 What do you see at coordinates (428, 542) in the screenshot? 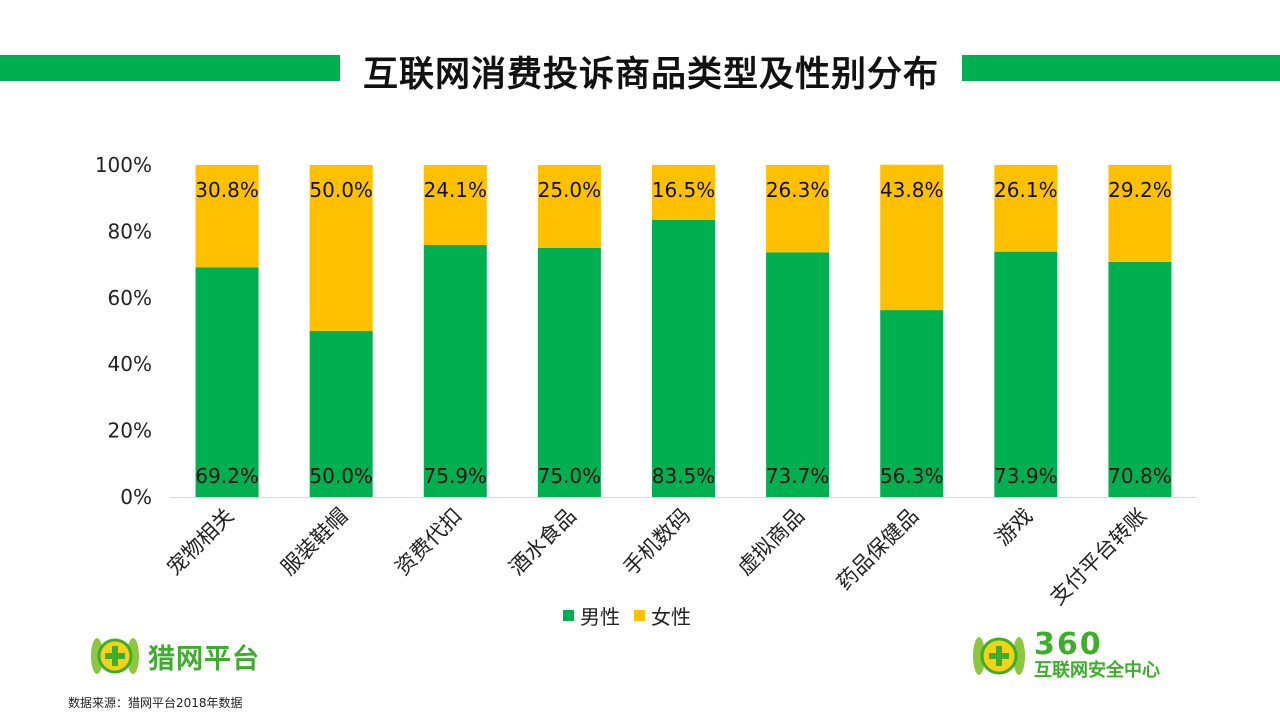
I see `x-category-label: 资费代扣` at bounding box center [428, 542].